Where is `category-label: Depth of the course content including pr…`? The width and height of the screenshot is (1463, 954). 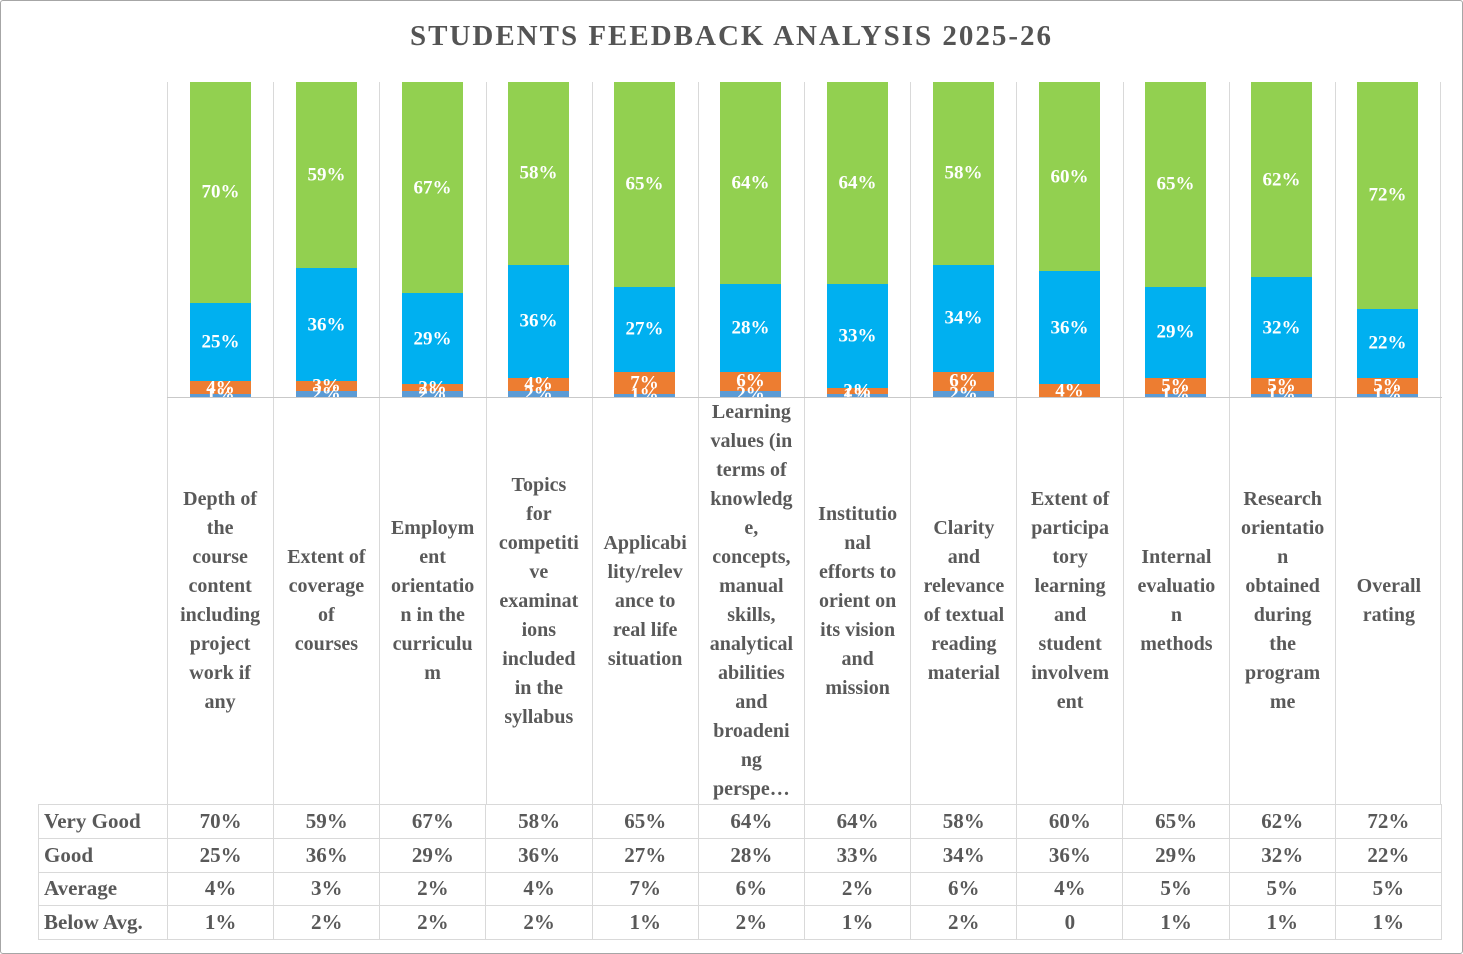
category-label: Depth of the course content including pr… is located at coordinates (220, 600).